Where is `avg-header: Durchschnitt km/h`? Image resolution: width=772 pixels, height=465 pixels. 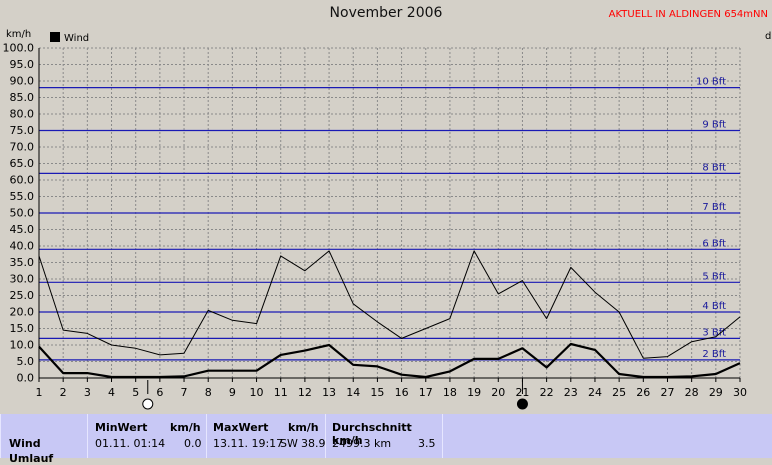
avg-header: Durchschnitt km/h is located at coordinates (372, 434).